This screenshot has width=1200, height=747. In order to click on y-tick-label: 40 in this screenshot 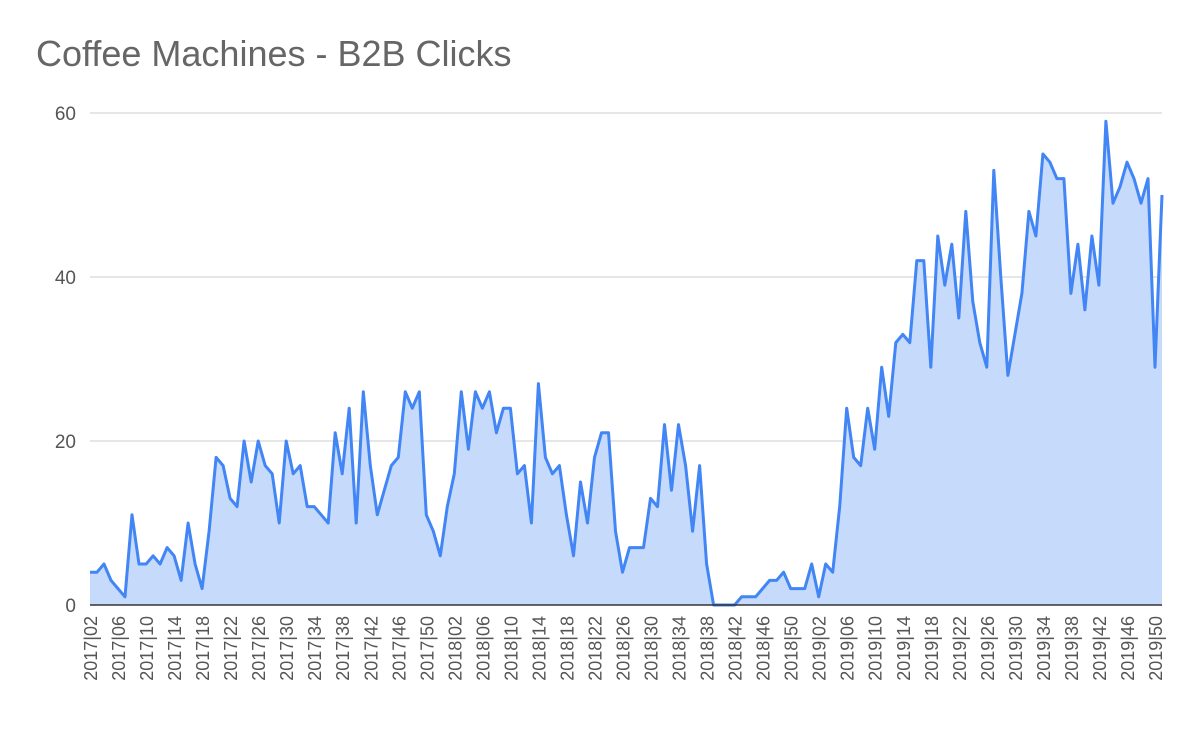, I will do `click(65, 278)`.